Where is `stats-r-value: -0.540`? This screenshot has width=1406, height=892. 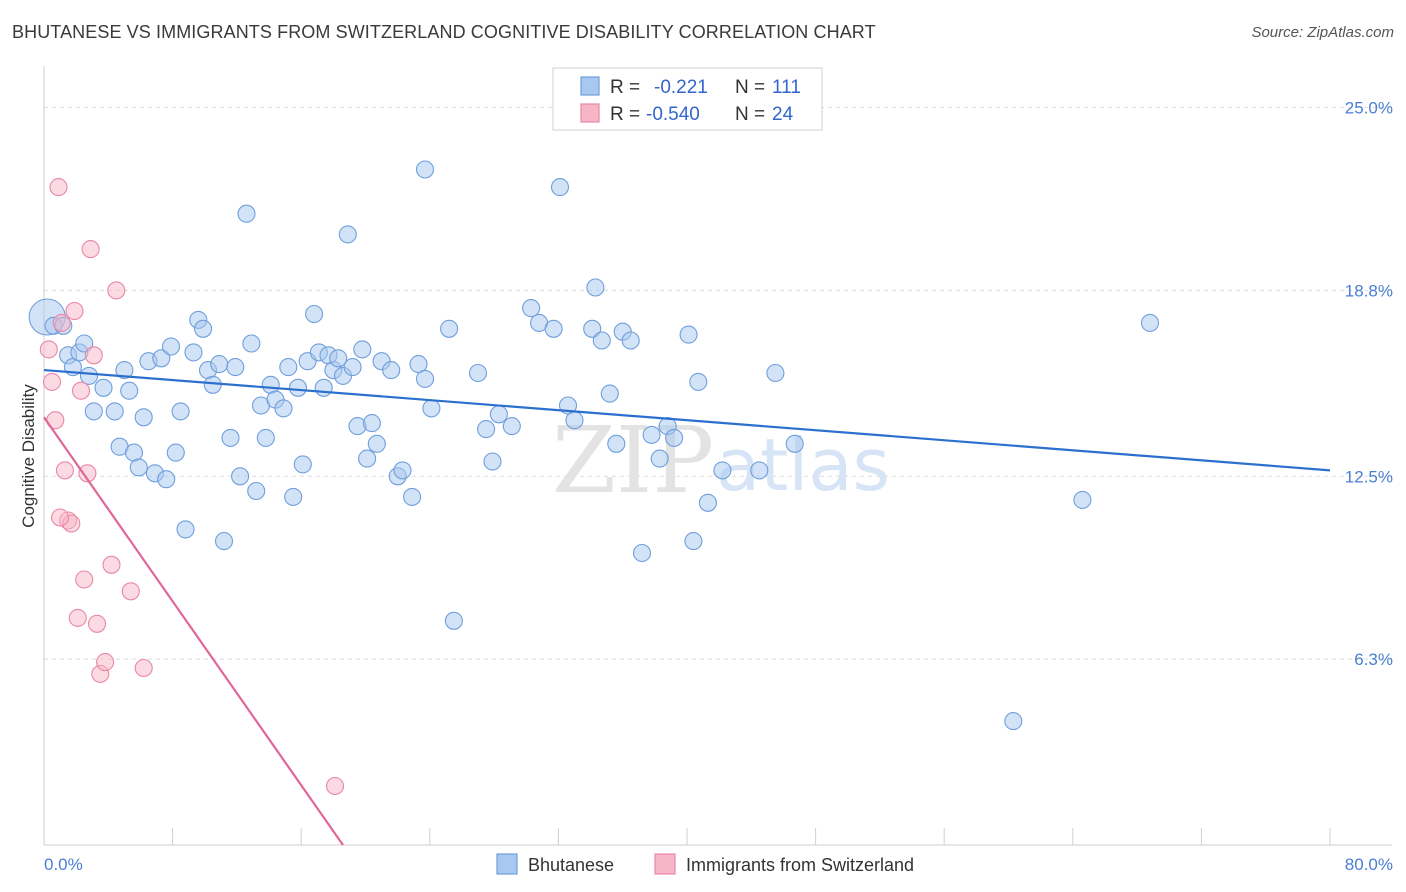 stats-r-value: -0.540 is located at coordinates (673, 114).